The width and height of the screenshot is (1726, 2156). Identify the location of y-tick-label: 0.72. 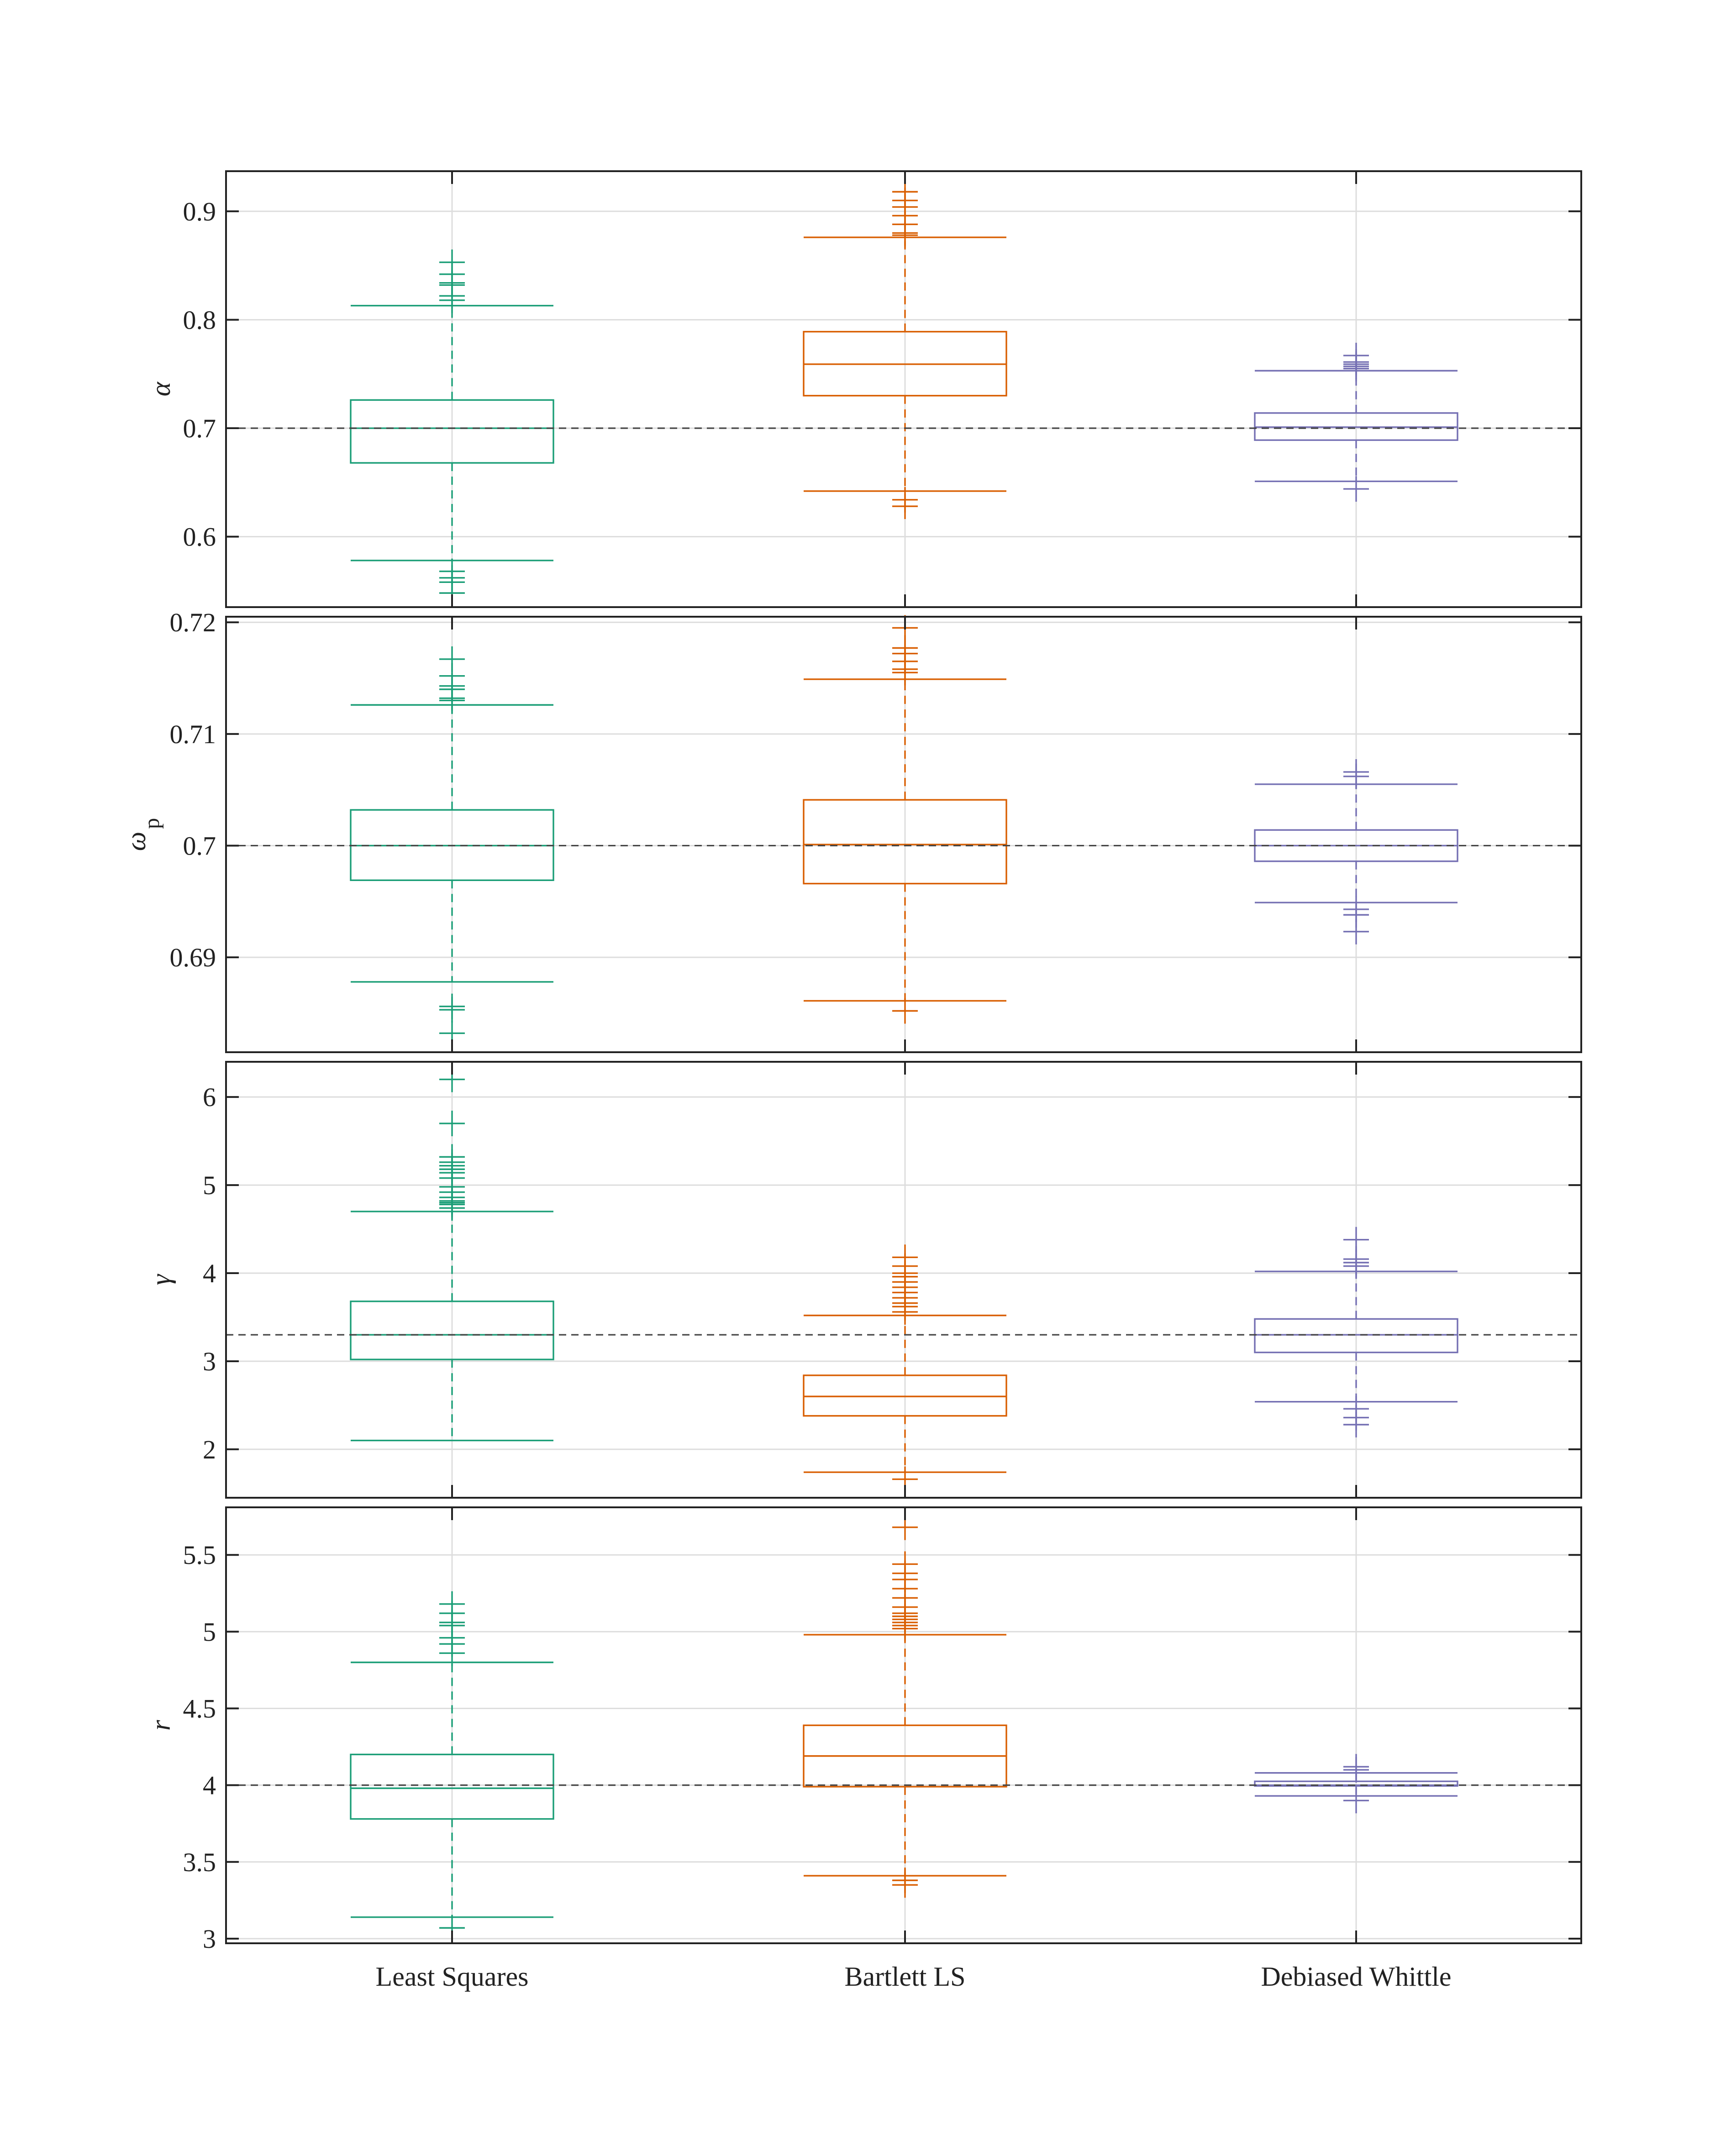
(193, 622).